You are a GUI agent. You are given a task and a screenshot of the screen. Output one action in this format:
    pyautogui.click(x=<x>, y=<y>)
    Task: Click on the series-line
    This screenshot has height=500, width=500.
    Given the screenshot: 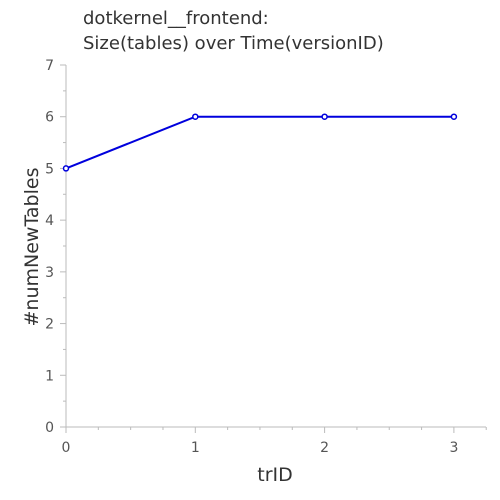 What is the action you would take?
    pyautogui.click(x=259, y=142)
    